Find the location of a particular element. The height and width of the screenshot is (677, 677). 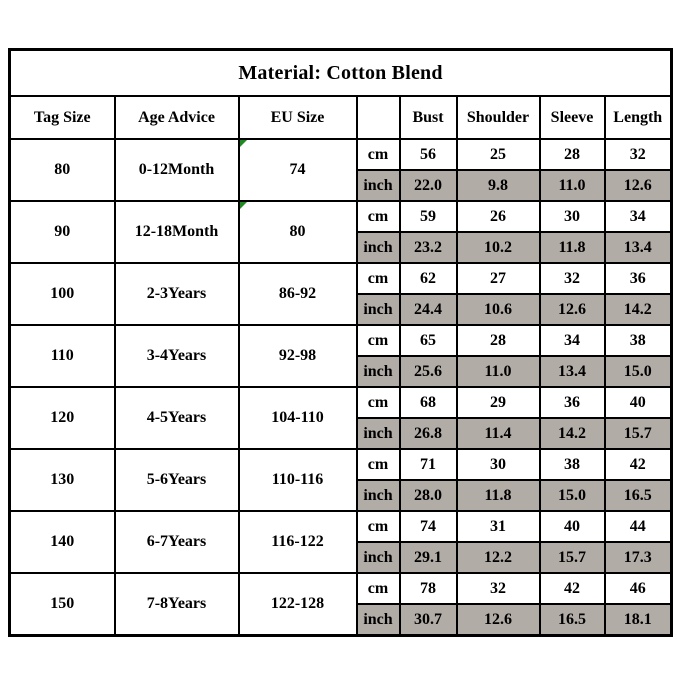

age-advice-cell: 0-12Month is located at coordinates (176, 170).